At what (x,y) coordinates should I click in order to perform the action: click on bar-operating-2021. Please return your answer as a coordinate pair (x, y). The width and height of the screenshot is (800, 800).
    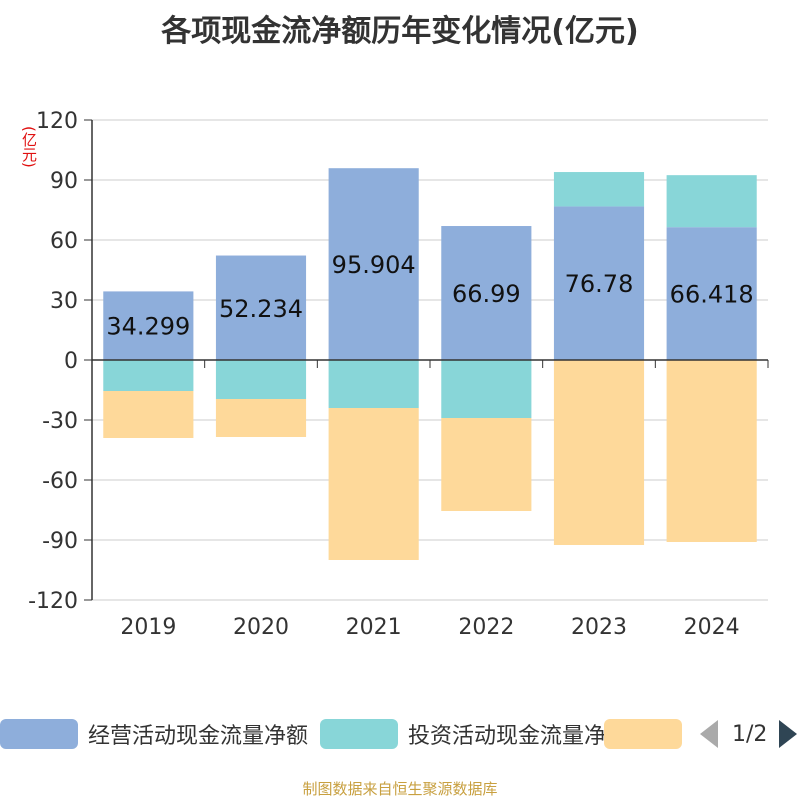
    Looking at the image, I should click on (373, 264).